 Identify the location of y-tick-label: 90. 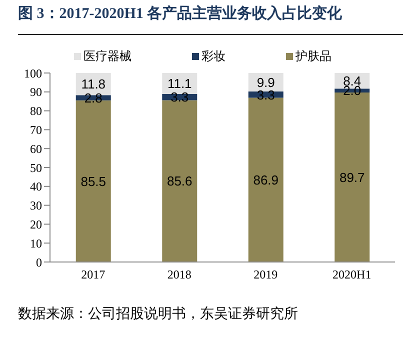
(36, 92).